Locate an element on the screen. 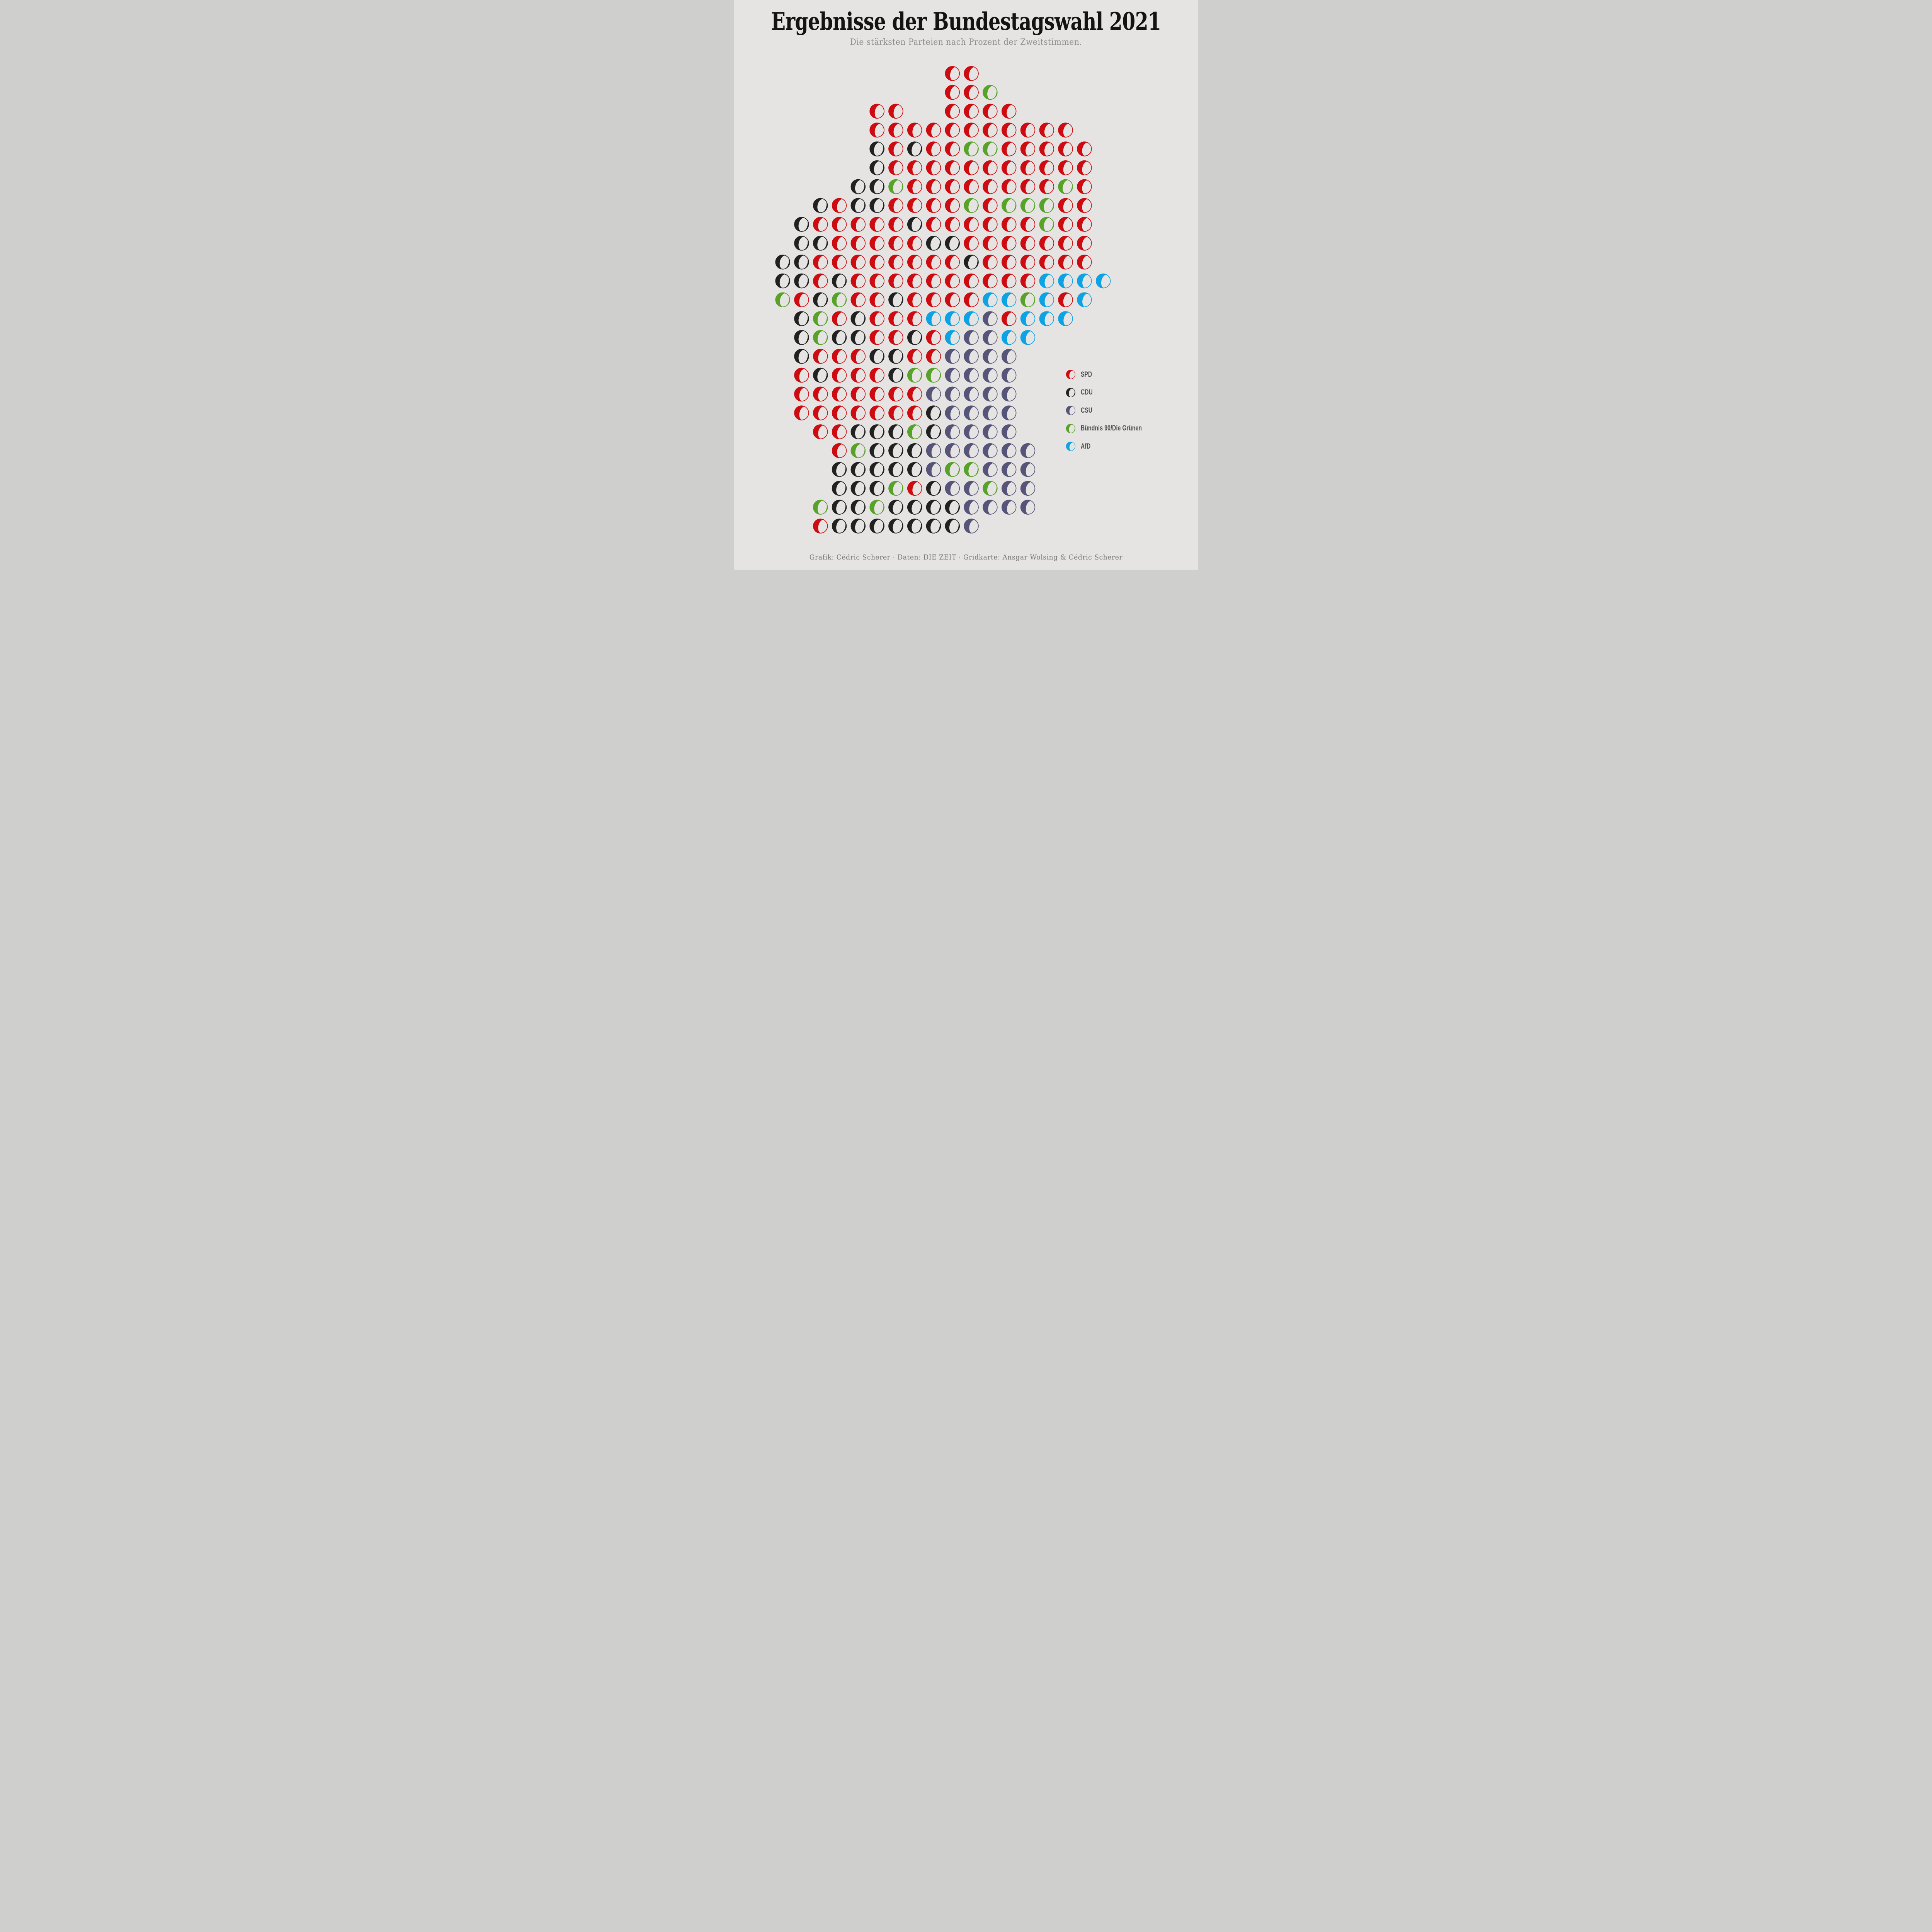 This screenshot has width=1932, height=1932. district-moon-r11-c15 is located at coordinates (1065, 262).